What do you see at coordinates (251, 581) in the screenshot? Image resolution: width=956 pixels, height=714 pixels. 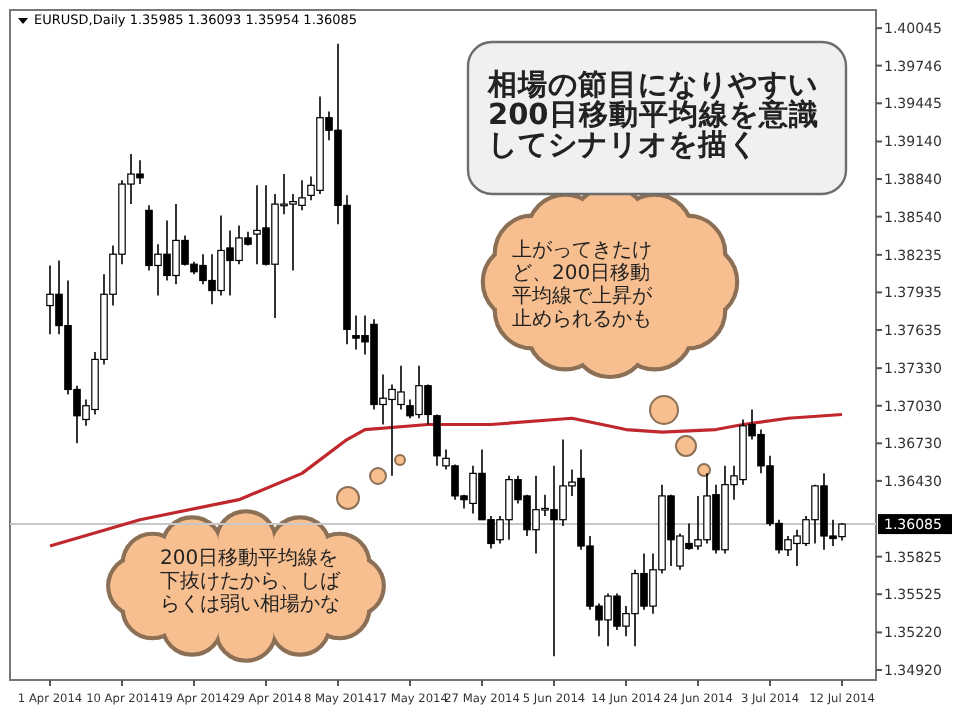 I see `annotation: 200日移動平均線を下抜けたから、しばらくは弱い相場かな` at bounding box center [251, 581].